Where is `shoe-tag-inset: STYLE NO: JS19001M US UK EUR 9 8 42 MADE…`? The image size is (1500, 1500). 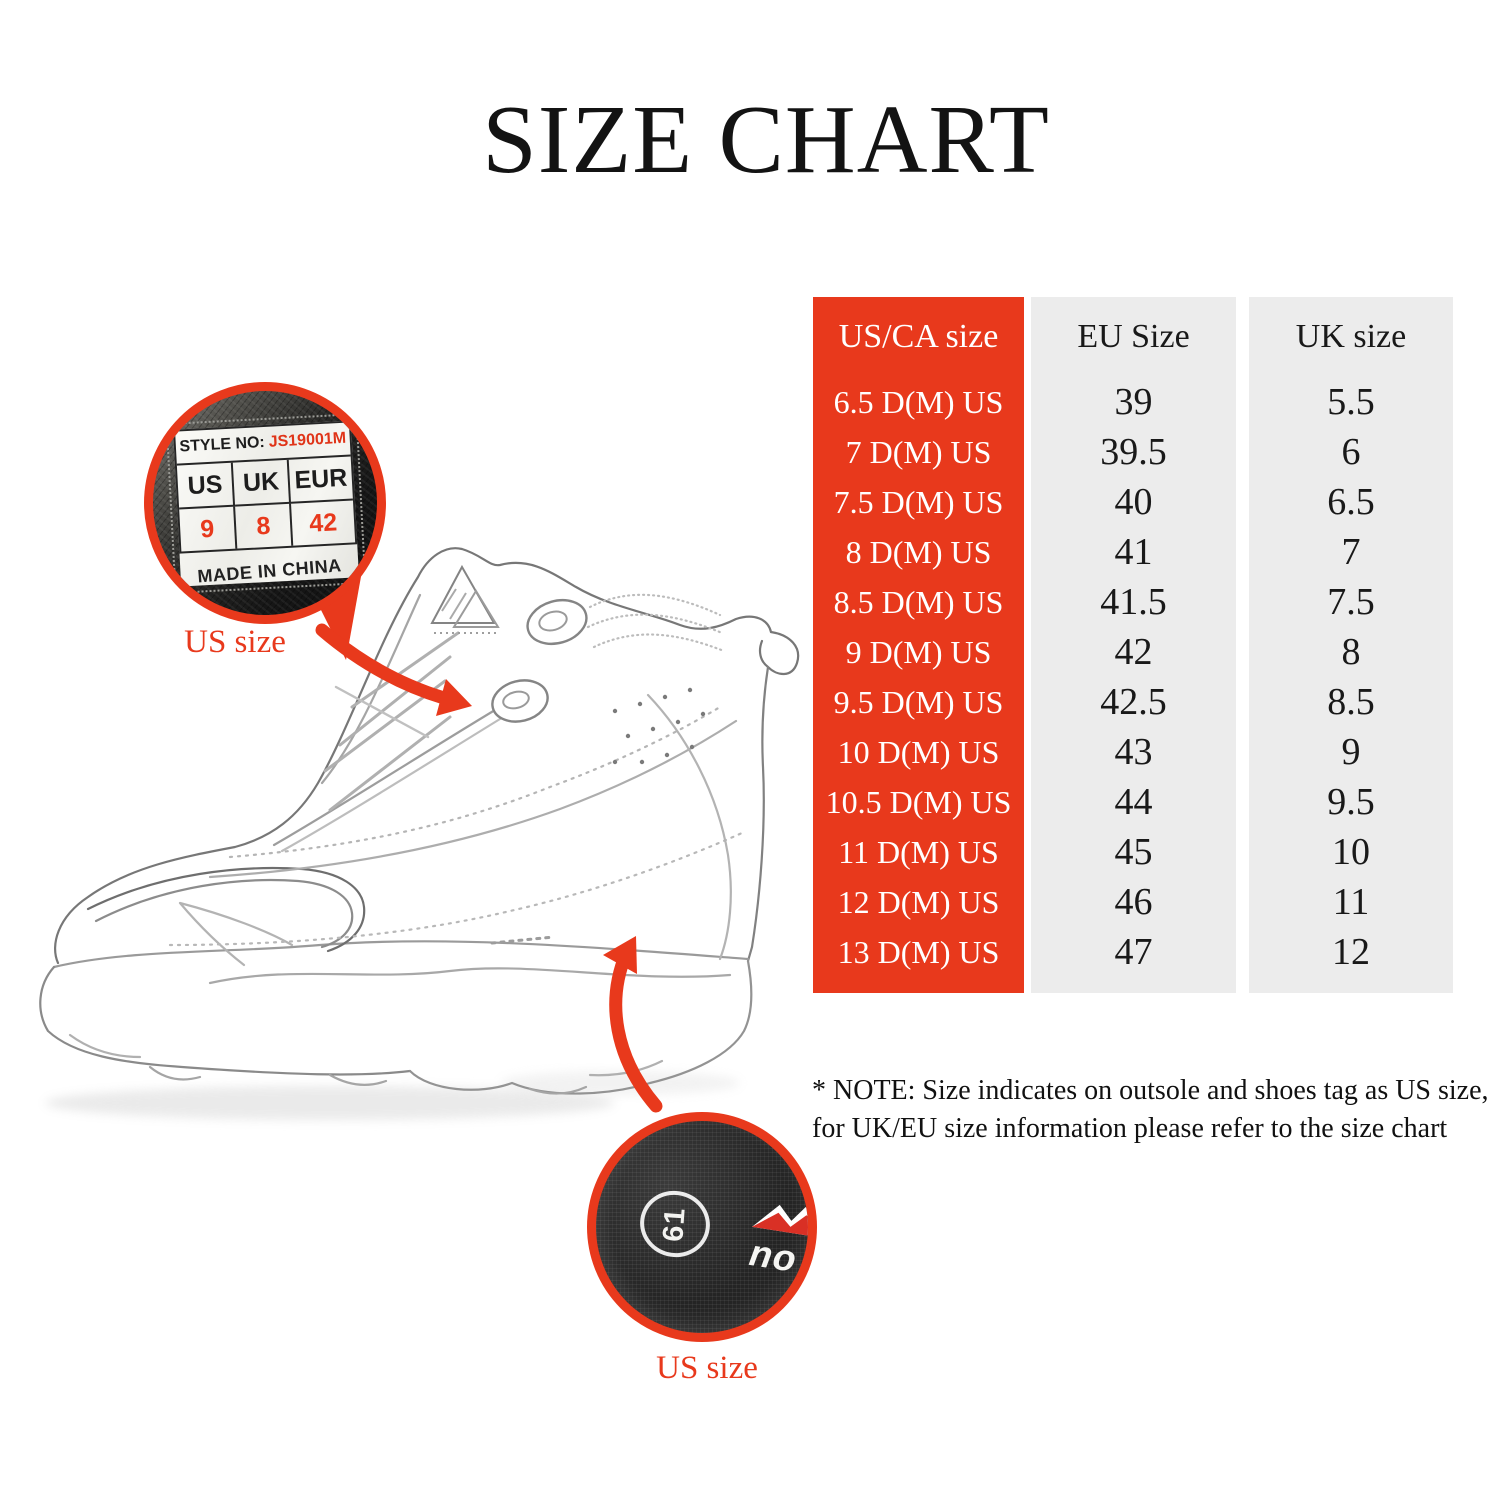 shoe-tag-inset: STYLE NO: JS19001M US UK EUR 9 8 42 MADE… is located at coordinates (265, 503).